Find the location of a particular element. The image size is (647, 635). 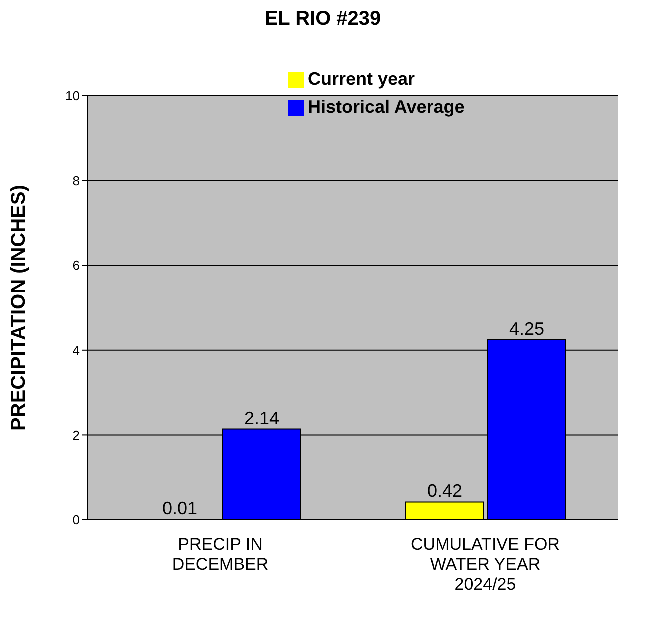

y-tick-label: 4 is located at coordinates (76, 350).